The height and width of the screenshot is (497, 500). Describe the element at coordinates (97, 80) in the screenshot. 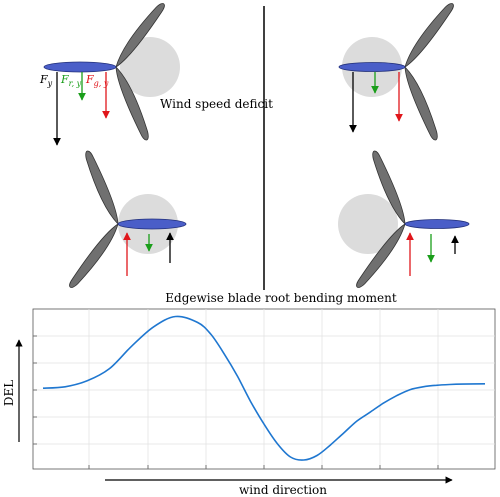

I see `fgy-label: Fg, y` at that location.